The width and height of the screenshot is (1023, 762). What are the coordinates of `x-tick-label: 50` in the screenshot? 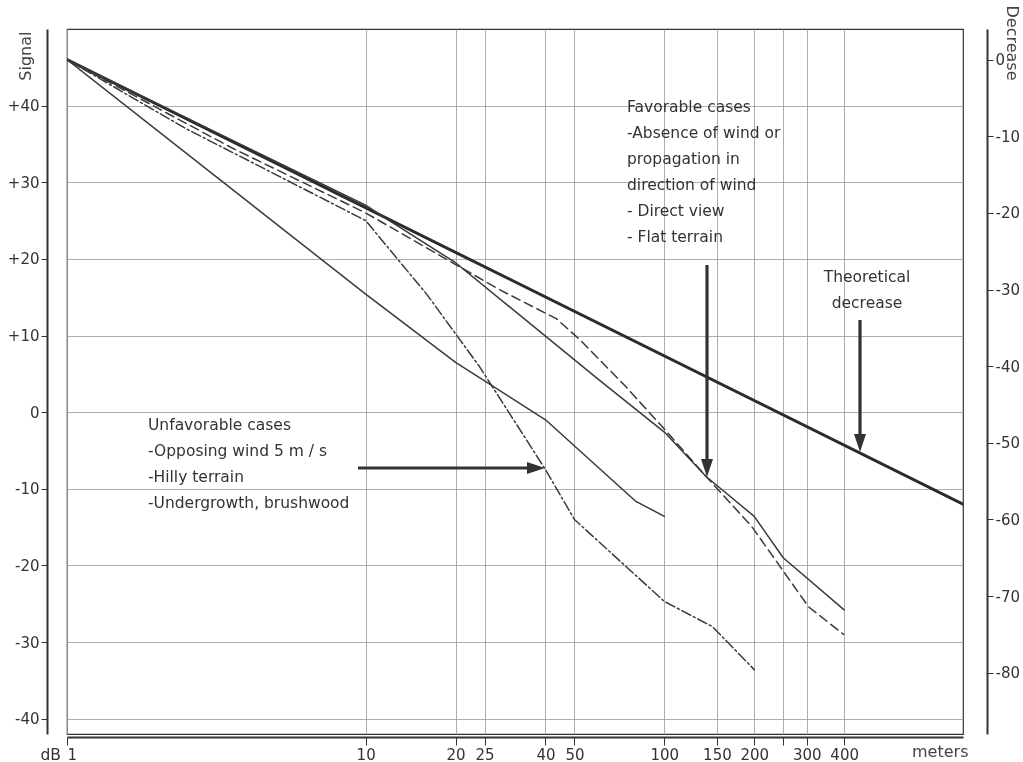 It's located at (575, 753).